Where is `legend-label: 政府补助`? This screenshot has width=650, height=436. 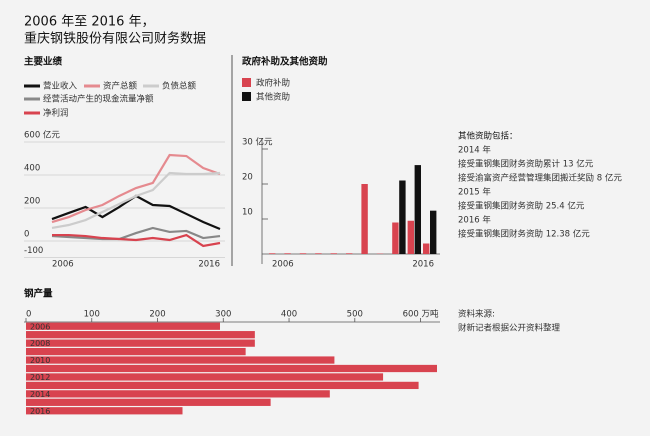 legend-label: 政府补助 is located at coordinates (273, 83).